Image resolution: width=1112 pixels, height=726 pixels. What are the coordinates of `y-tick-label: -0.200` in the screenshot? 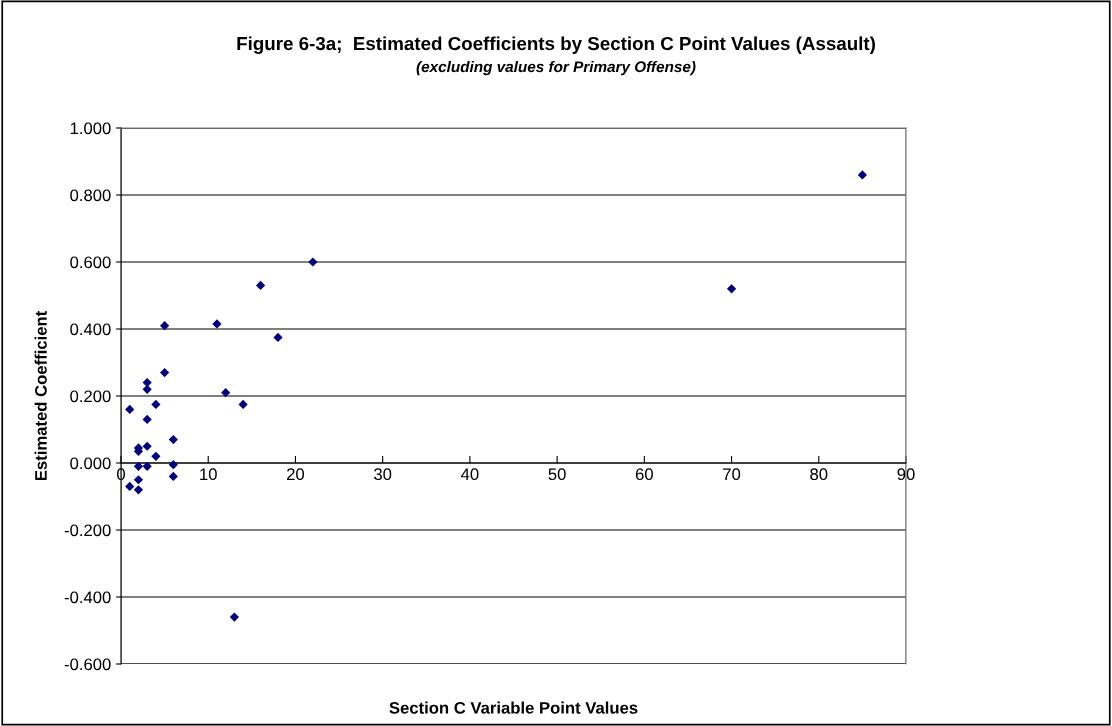 It's located at (87, 530).